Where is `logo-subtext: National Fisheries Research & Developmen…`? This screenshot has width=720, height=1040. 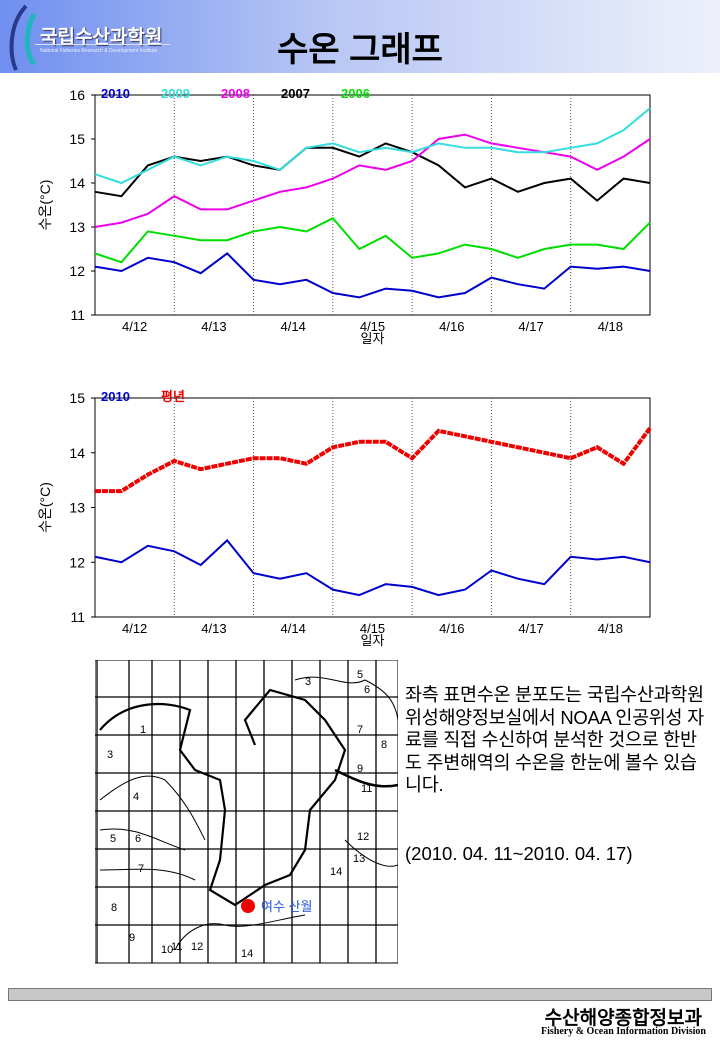
logo-subtext: National Fisheries Research & Developmen… is located at coordinates (99, 51).